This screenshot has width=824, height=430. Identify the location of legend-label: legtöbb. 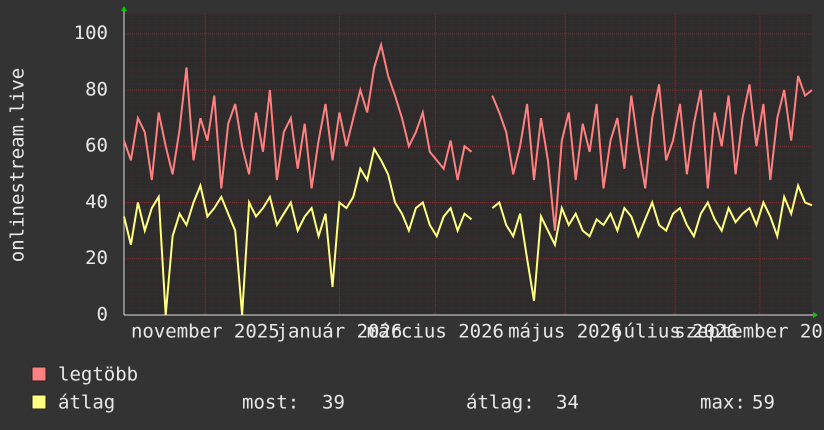
(98, 375).